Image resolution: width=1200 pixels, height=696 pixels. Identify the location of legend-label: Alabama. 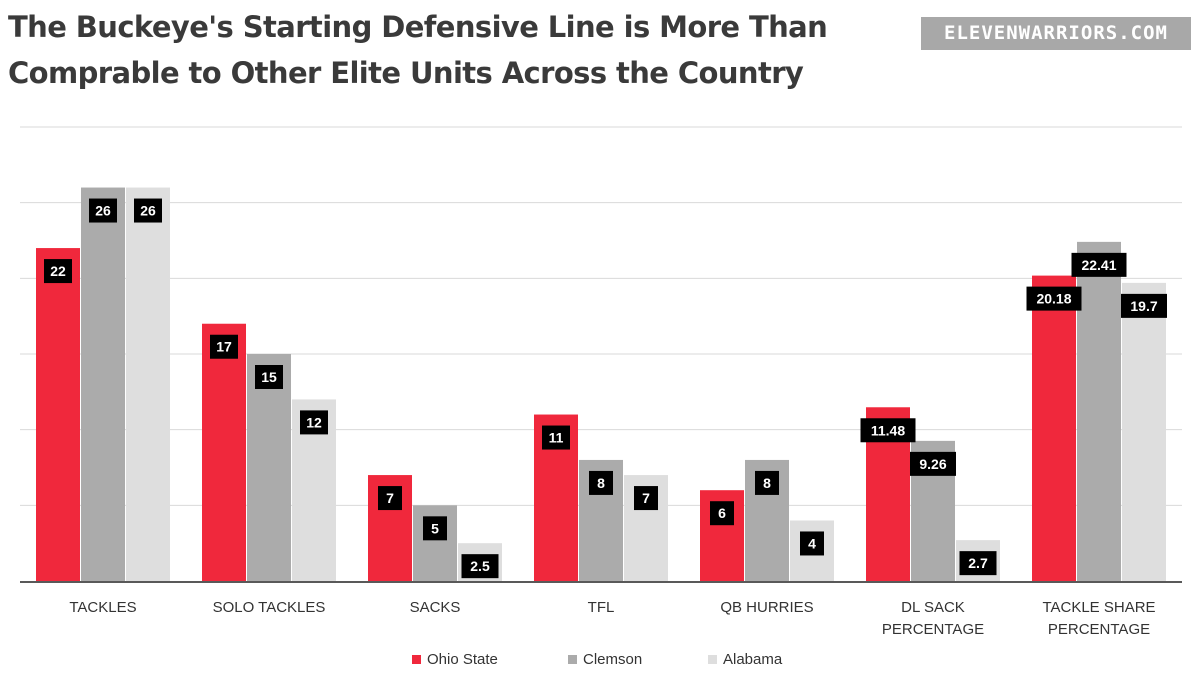
(753, 659).